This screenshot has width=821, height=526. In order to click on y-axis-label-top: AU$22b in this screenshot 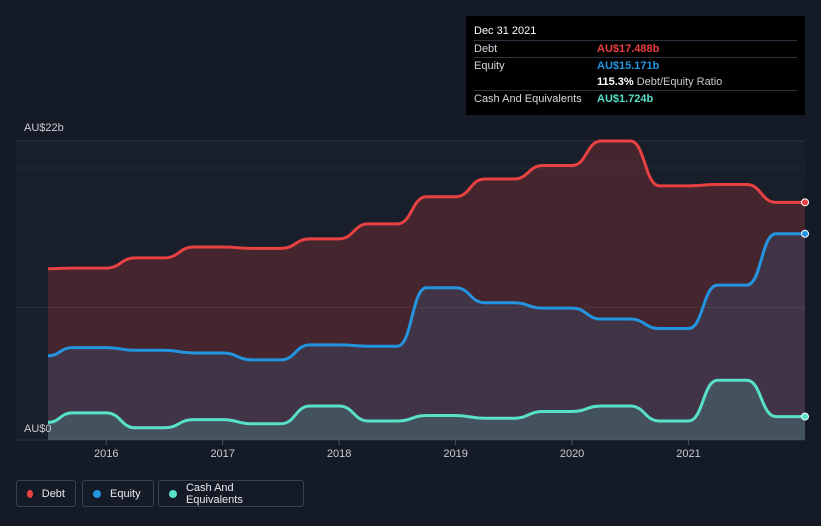, I will do `click(44, 128)`.